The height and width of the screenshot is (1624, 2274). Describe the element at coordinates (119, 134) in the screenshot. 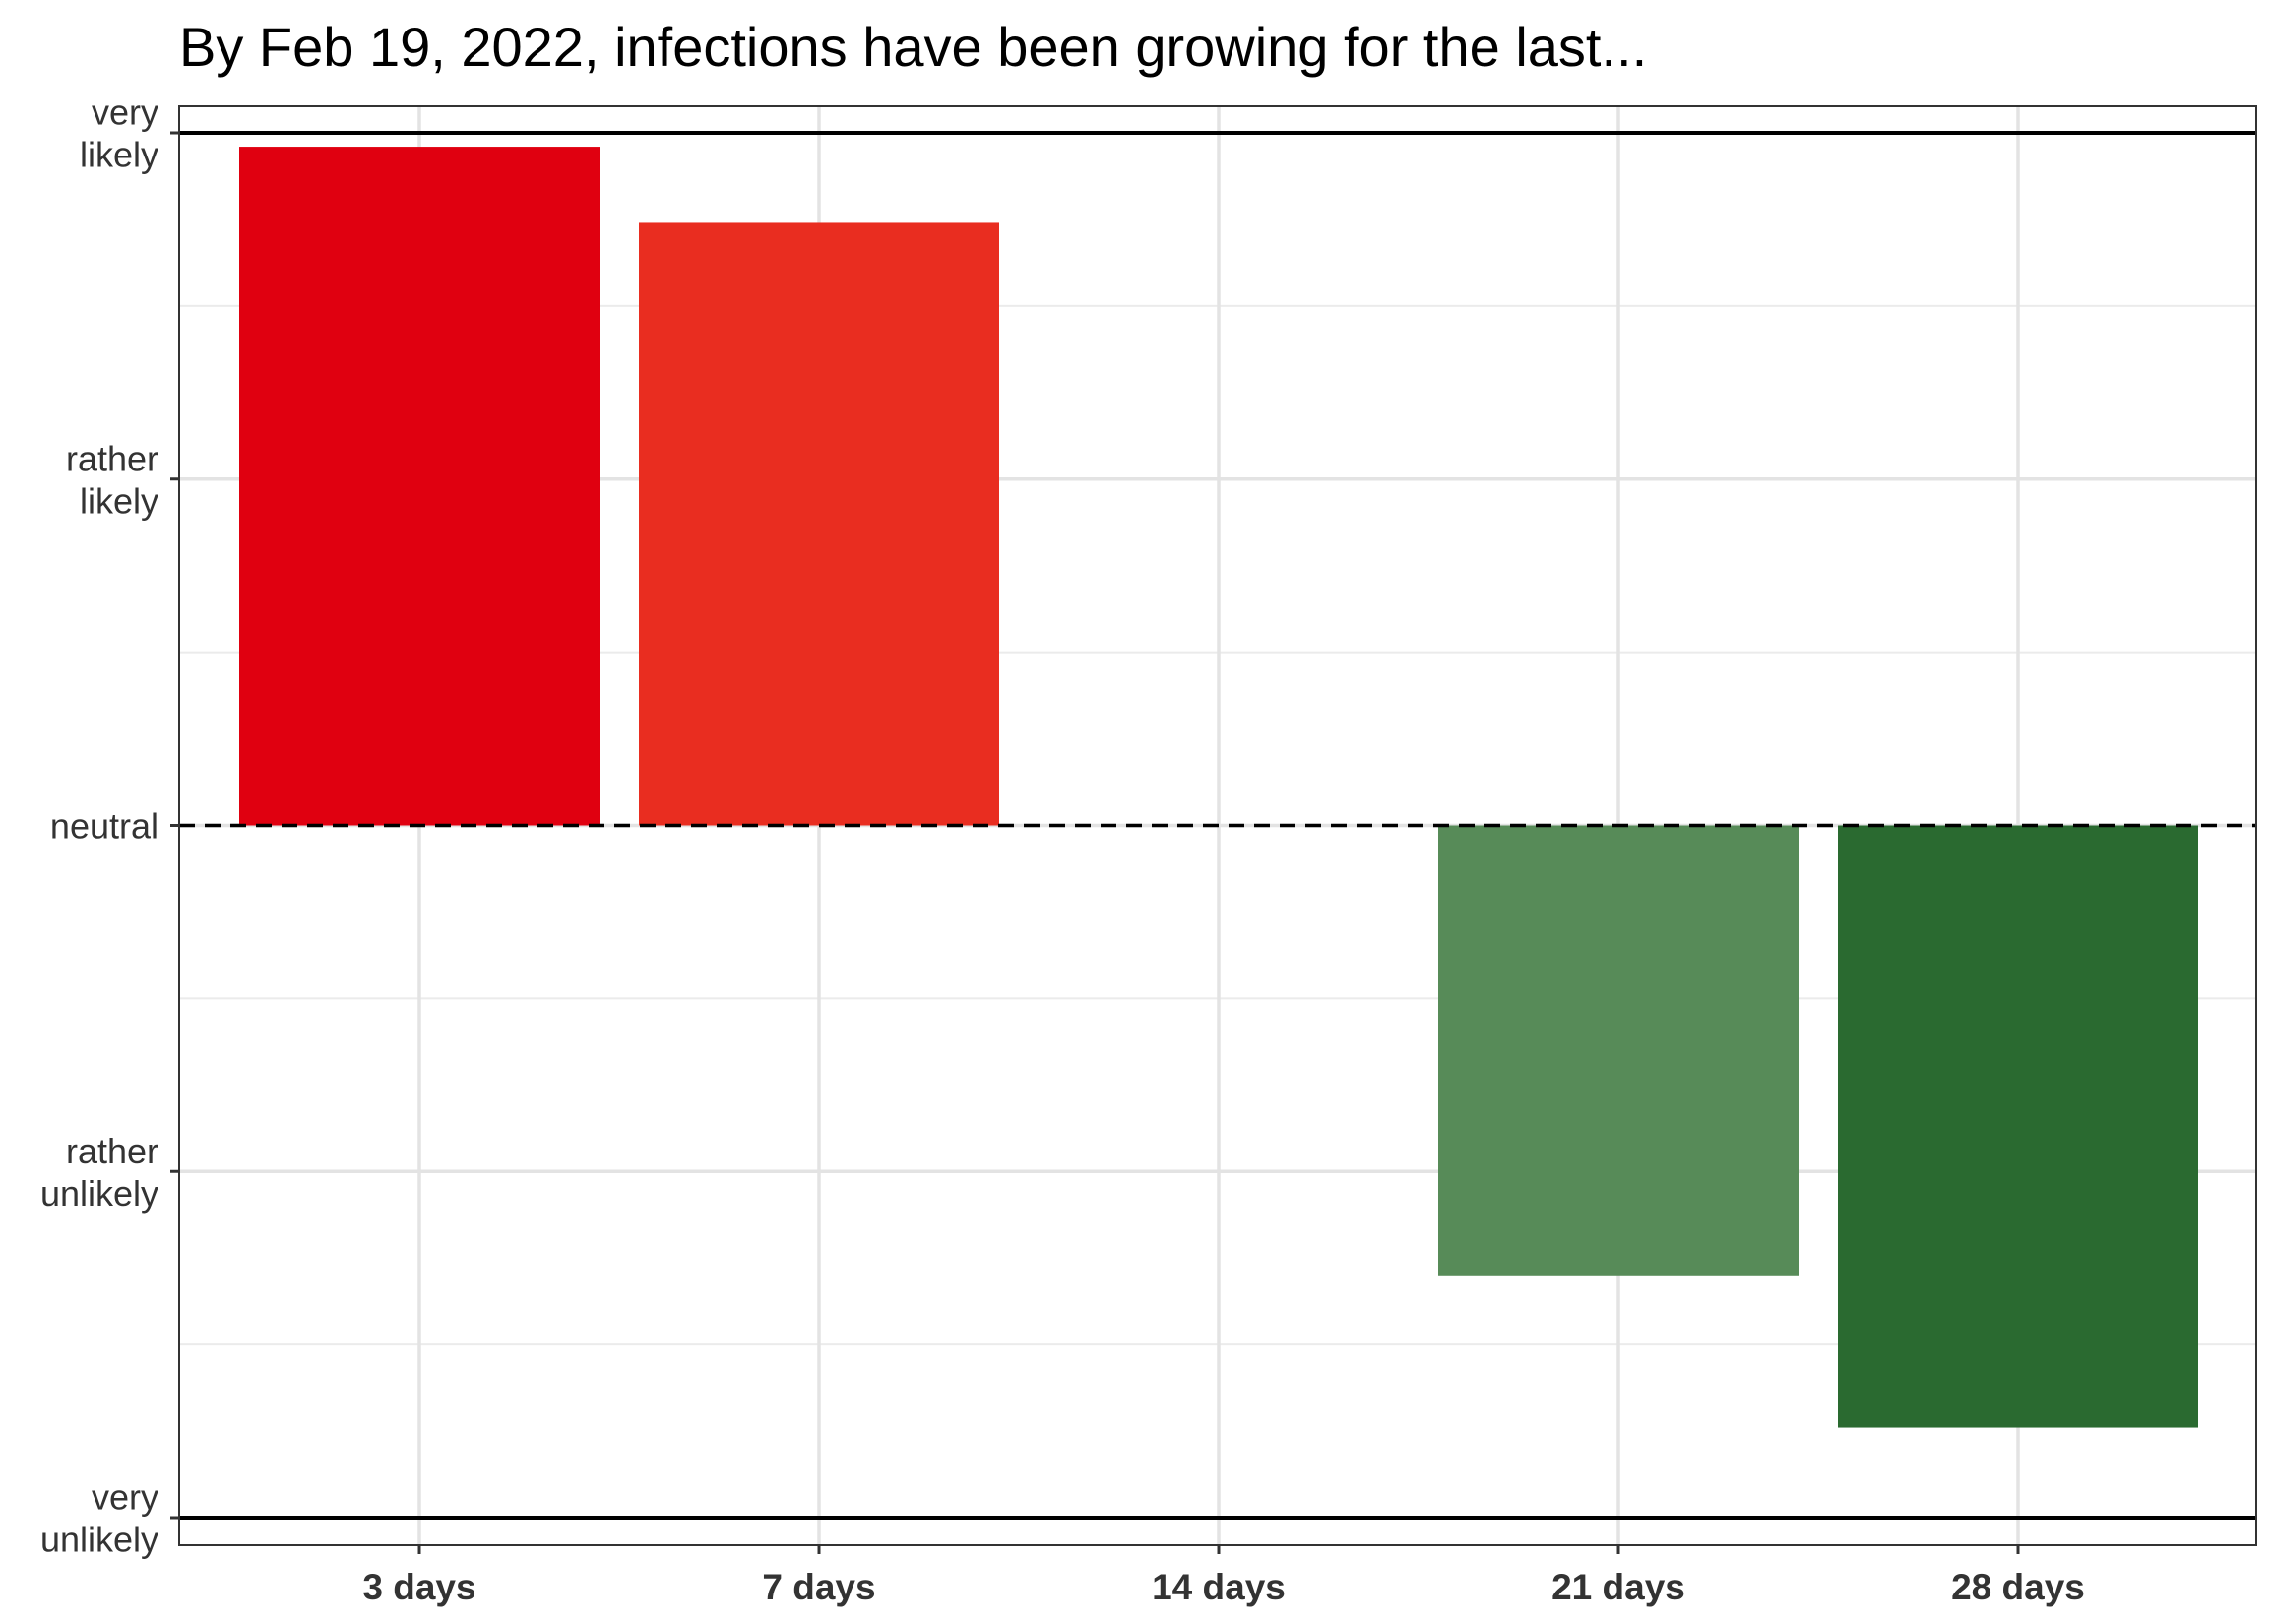

I see `y-tick-label: very likely` at that location.